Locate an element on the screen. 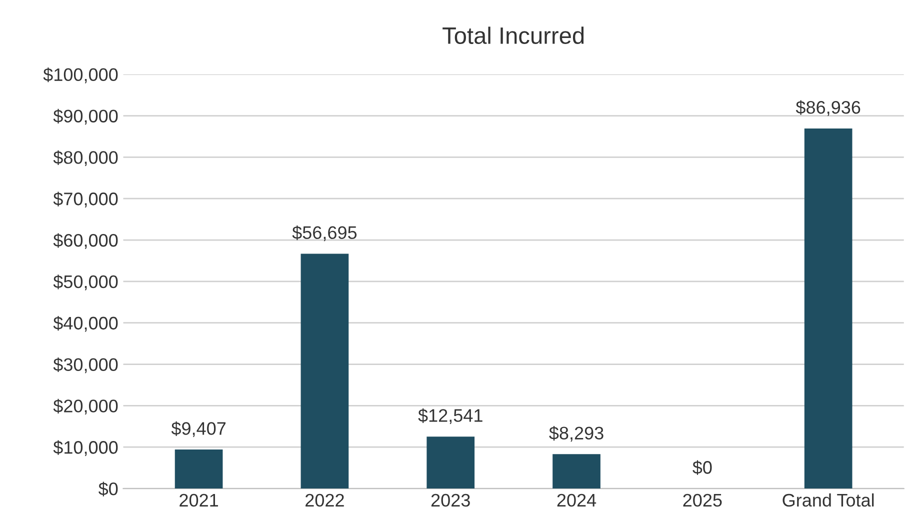  y-tick-label: $0 is located at coordinates (108, 489).